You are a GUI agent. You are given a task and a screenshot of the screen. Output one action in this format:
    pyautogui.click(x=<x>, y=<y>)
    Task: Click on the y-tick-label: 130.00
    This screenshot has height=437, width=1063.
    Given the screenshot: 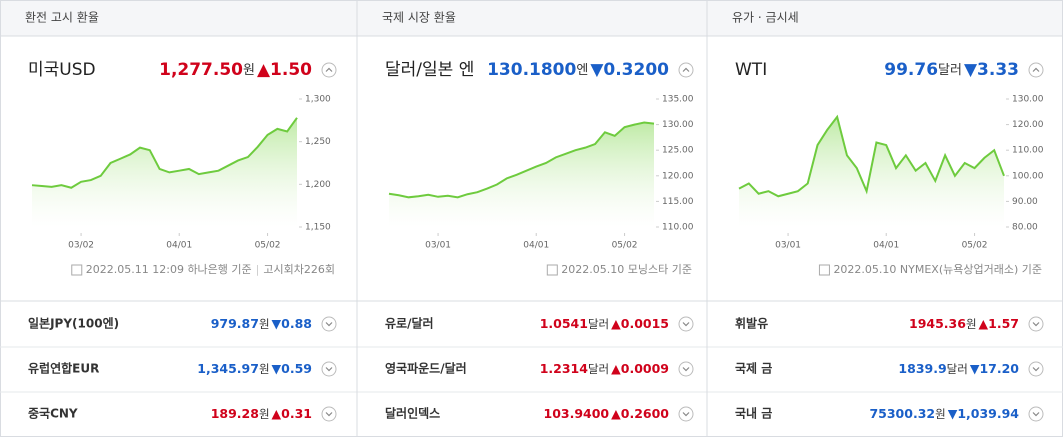 What is the action you would take?
    pyautogui.click(x=678, y=125)
    